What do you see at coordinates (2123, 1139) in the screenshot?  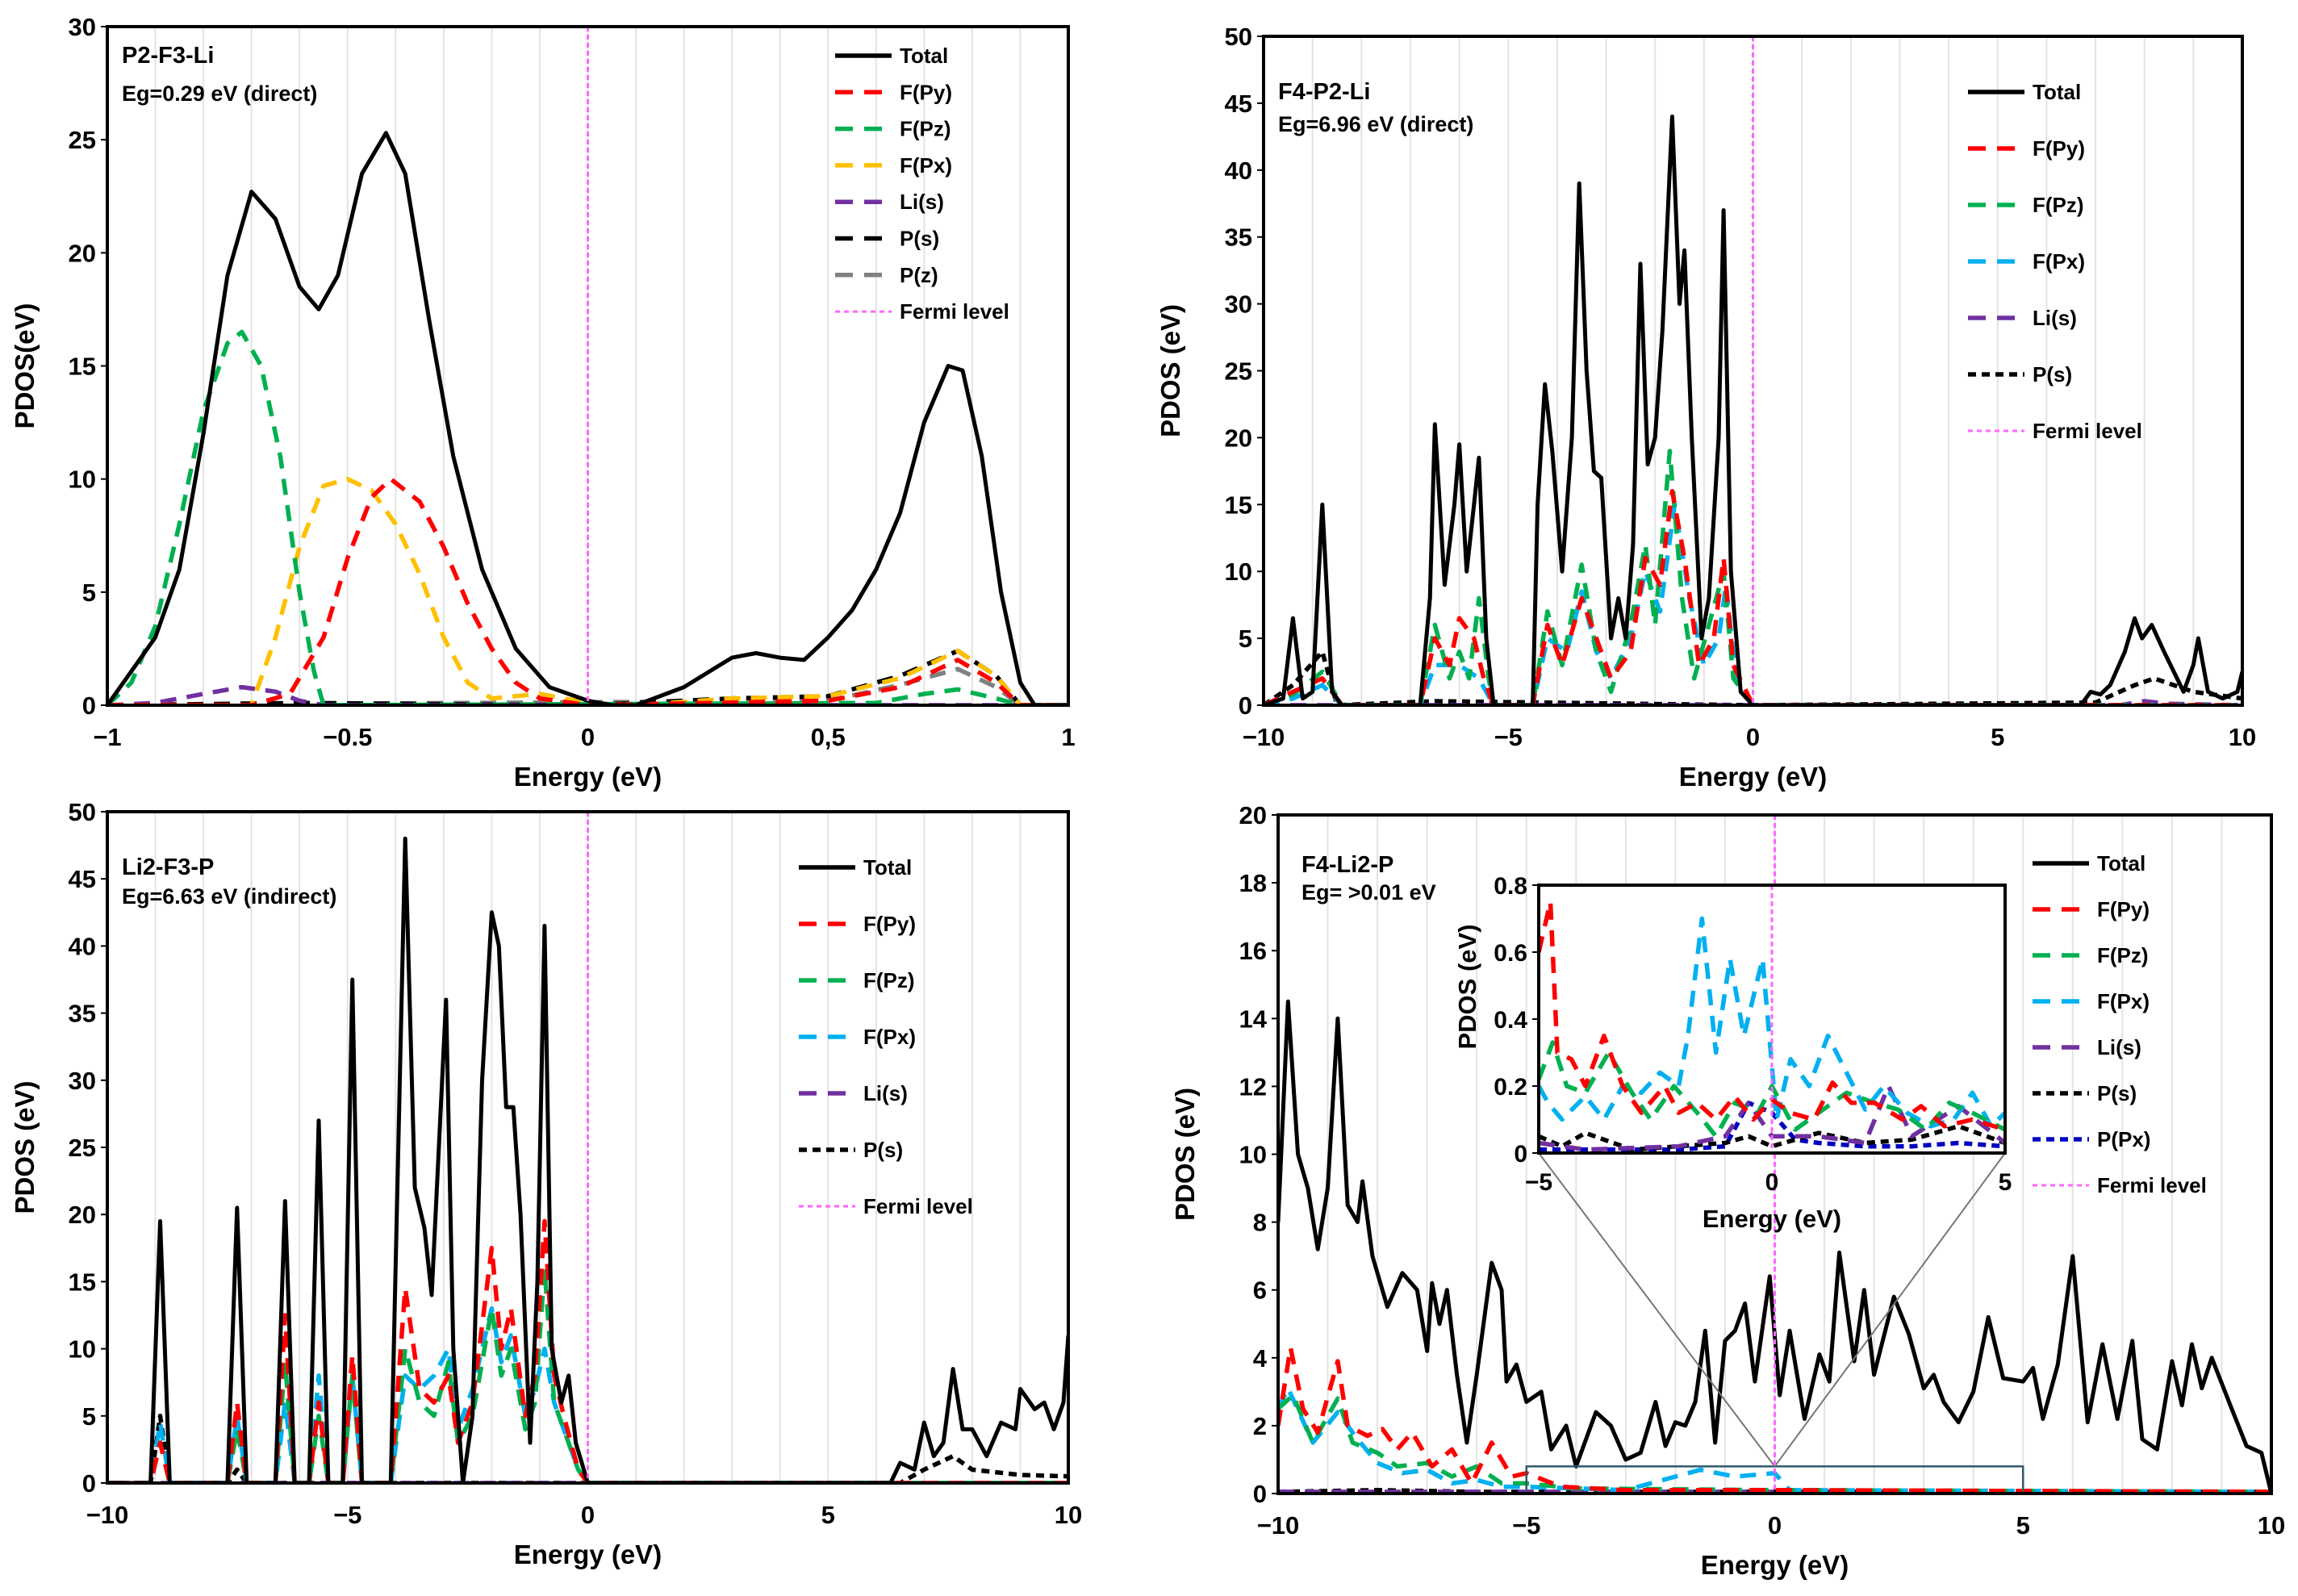 I see `legend-label: P(Px)` at bounding box center [2123, 1139].